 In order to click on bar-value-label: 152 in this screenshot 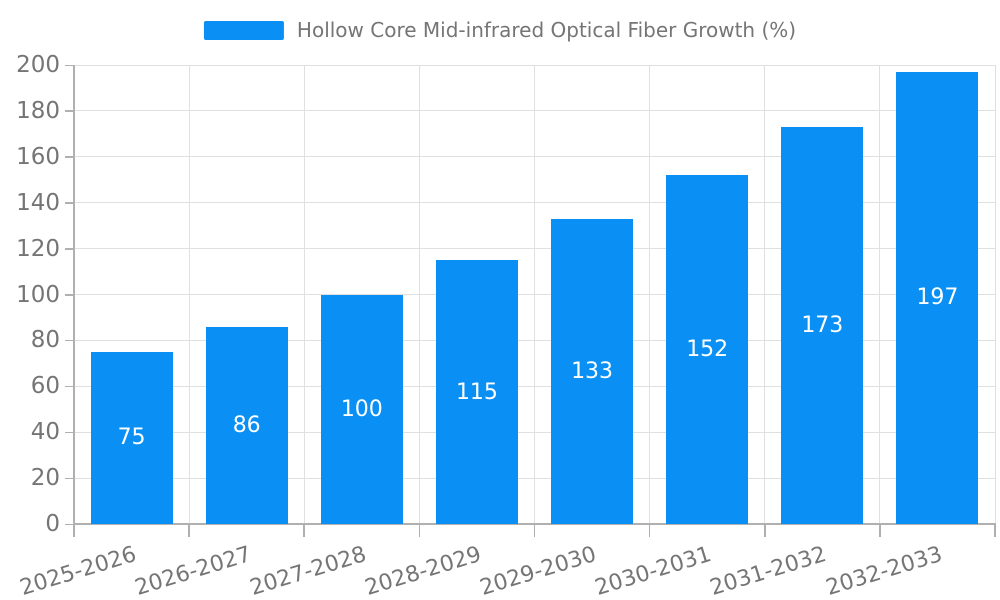, I will do `click(707, 350)`.